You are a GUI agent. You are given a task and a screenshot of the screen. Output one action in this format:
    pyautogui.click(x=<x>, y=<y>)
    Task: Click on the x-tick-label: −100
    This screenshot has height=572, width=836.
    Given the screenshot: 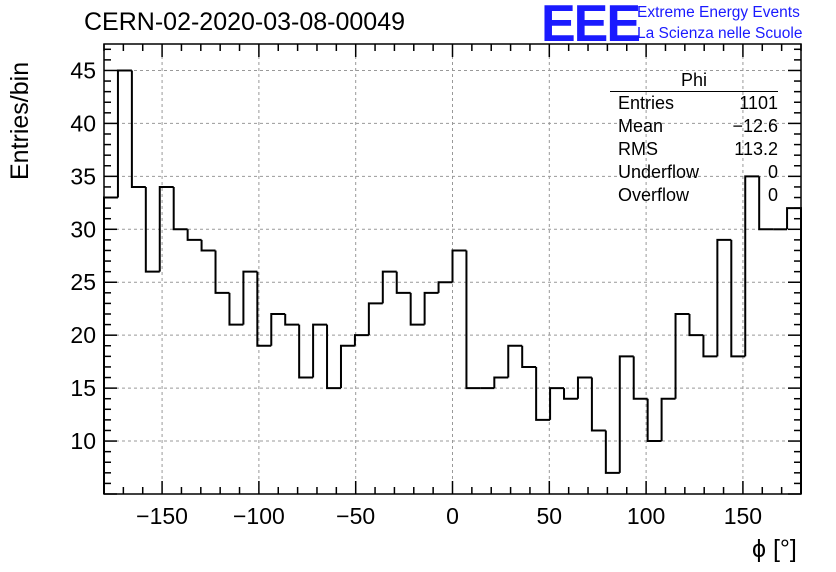 What is the action you would take?
    pyautogui.click(x=259, y=516)
    